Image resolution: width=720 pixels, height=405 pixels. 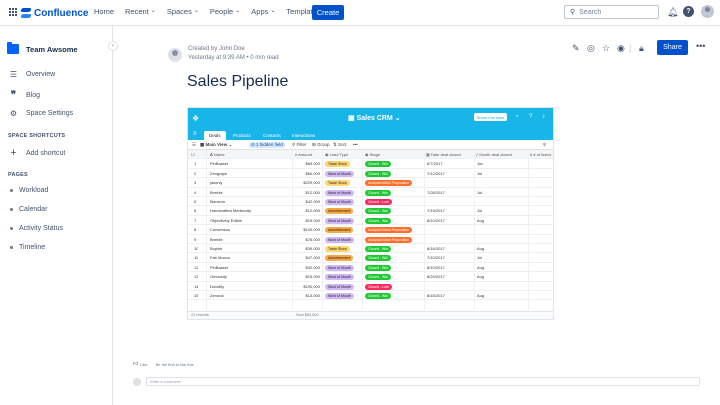 What do you see at coordinates (436, 211) in the screenshot?
I see `cell-date-closed: 7/19/2017` at bounding box center [436, 211].